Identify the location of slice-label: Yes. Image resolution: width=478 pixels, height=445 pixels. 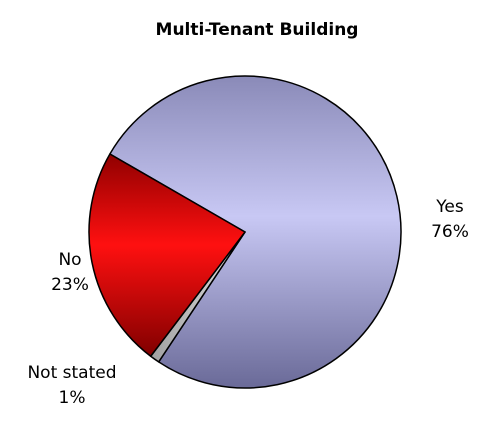
(449, 207).